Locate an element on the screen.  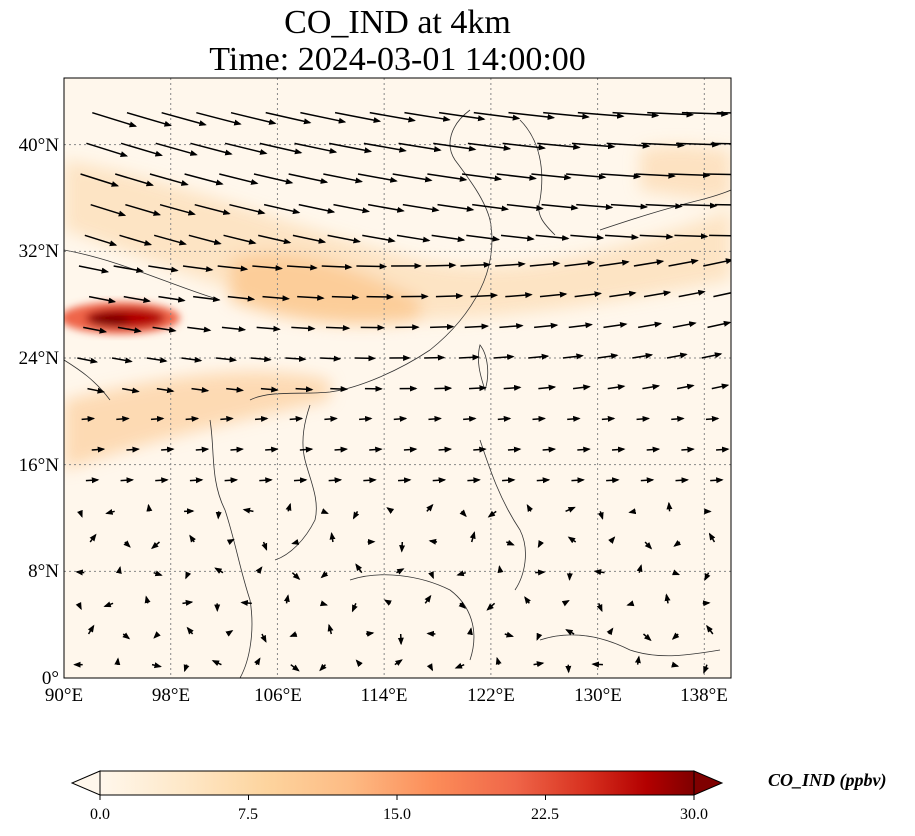
lon-tick-label: 114°E is located at coordinates (384, 695).